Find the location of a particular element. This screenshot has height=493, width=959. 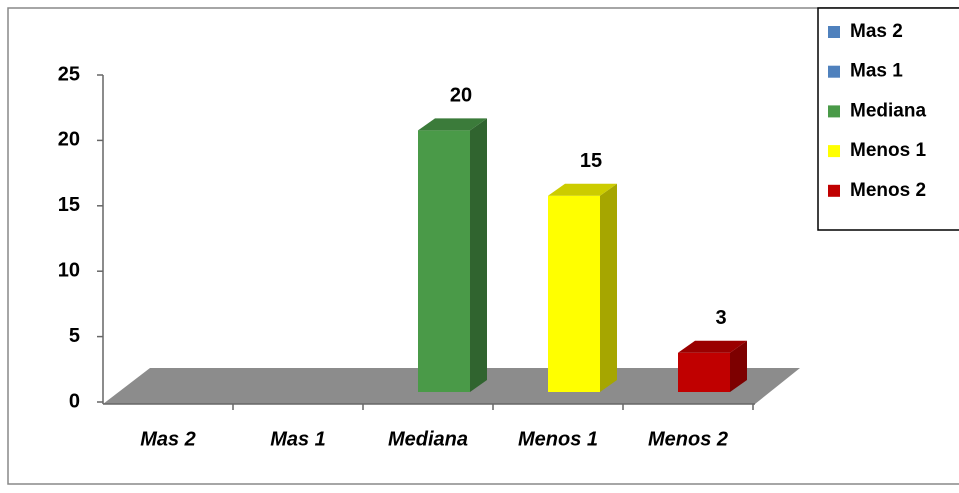

legend-label: Mediana is located at coordinates (888, 110).